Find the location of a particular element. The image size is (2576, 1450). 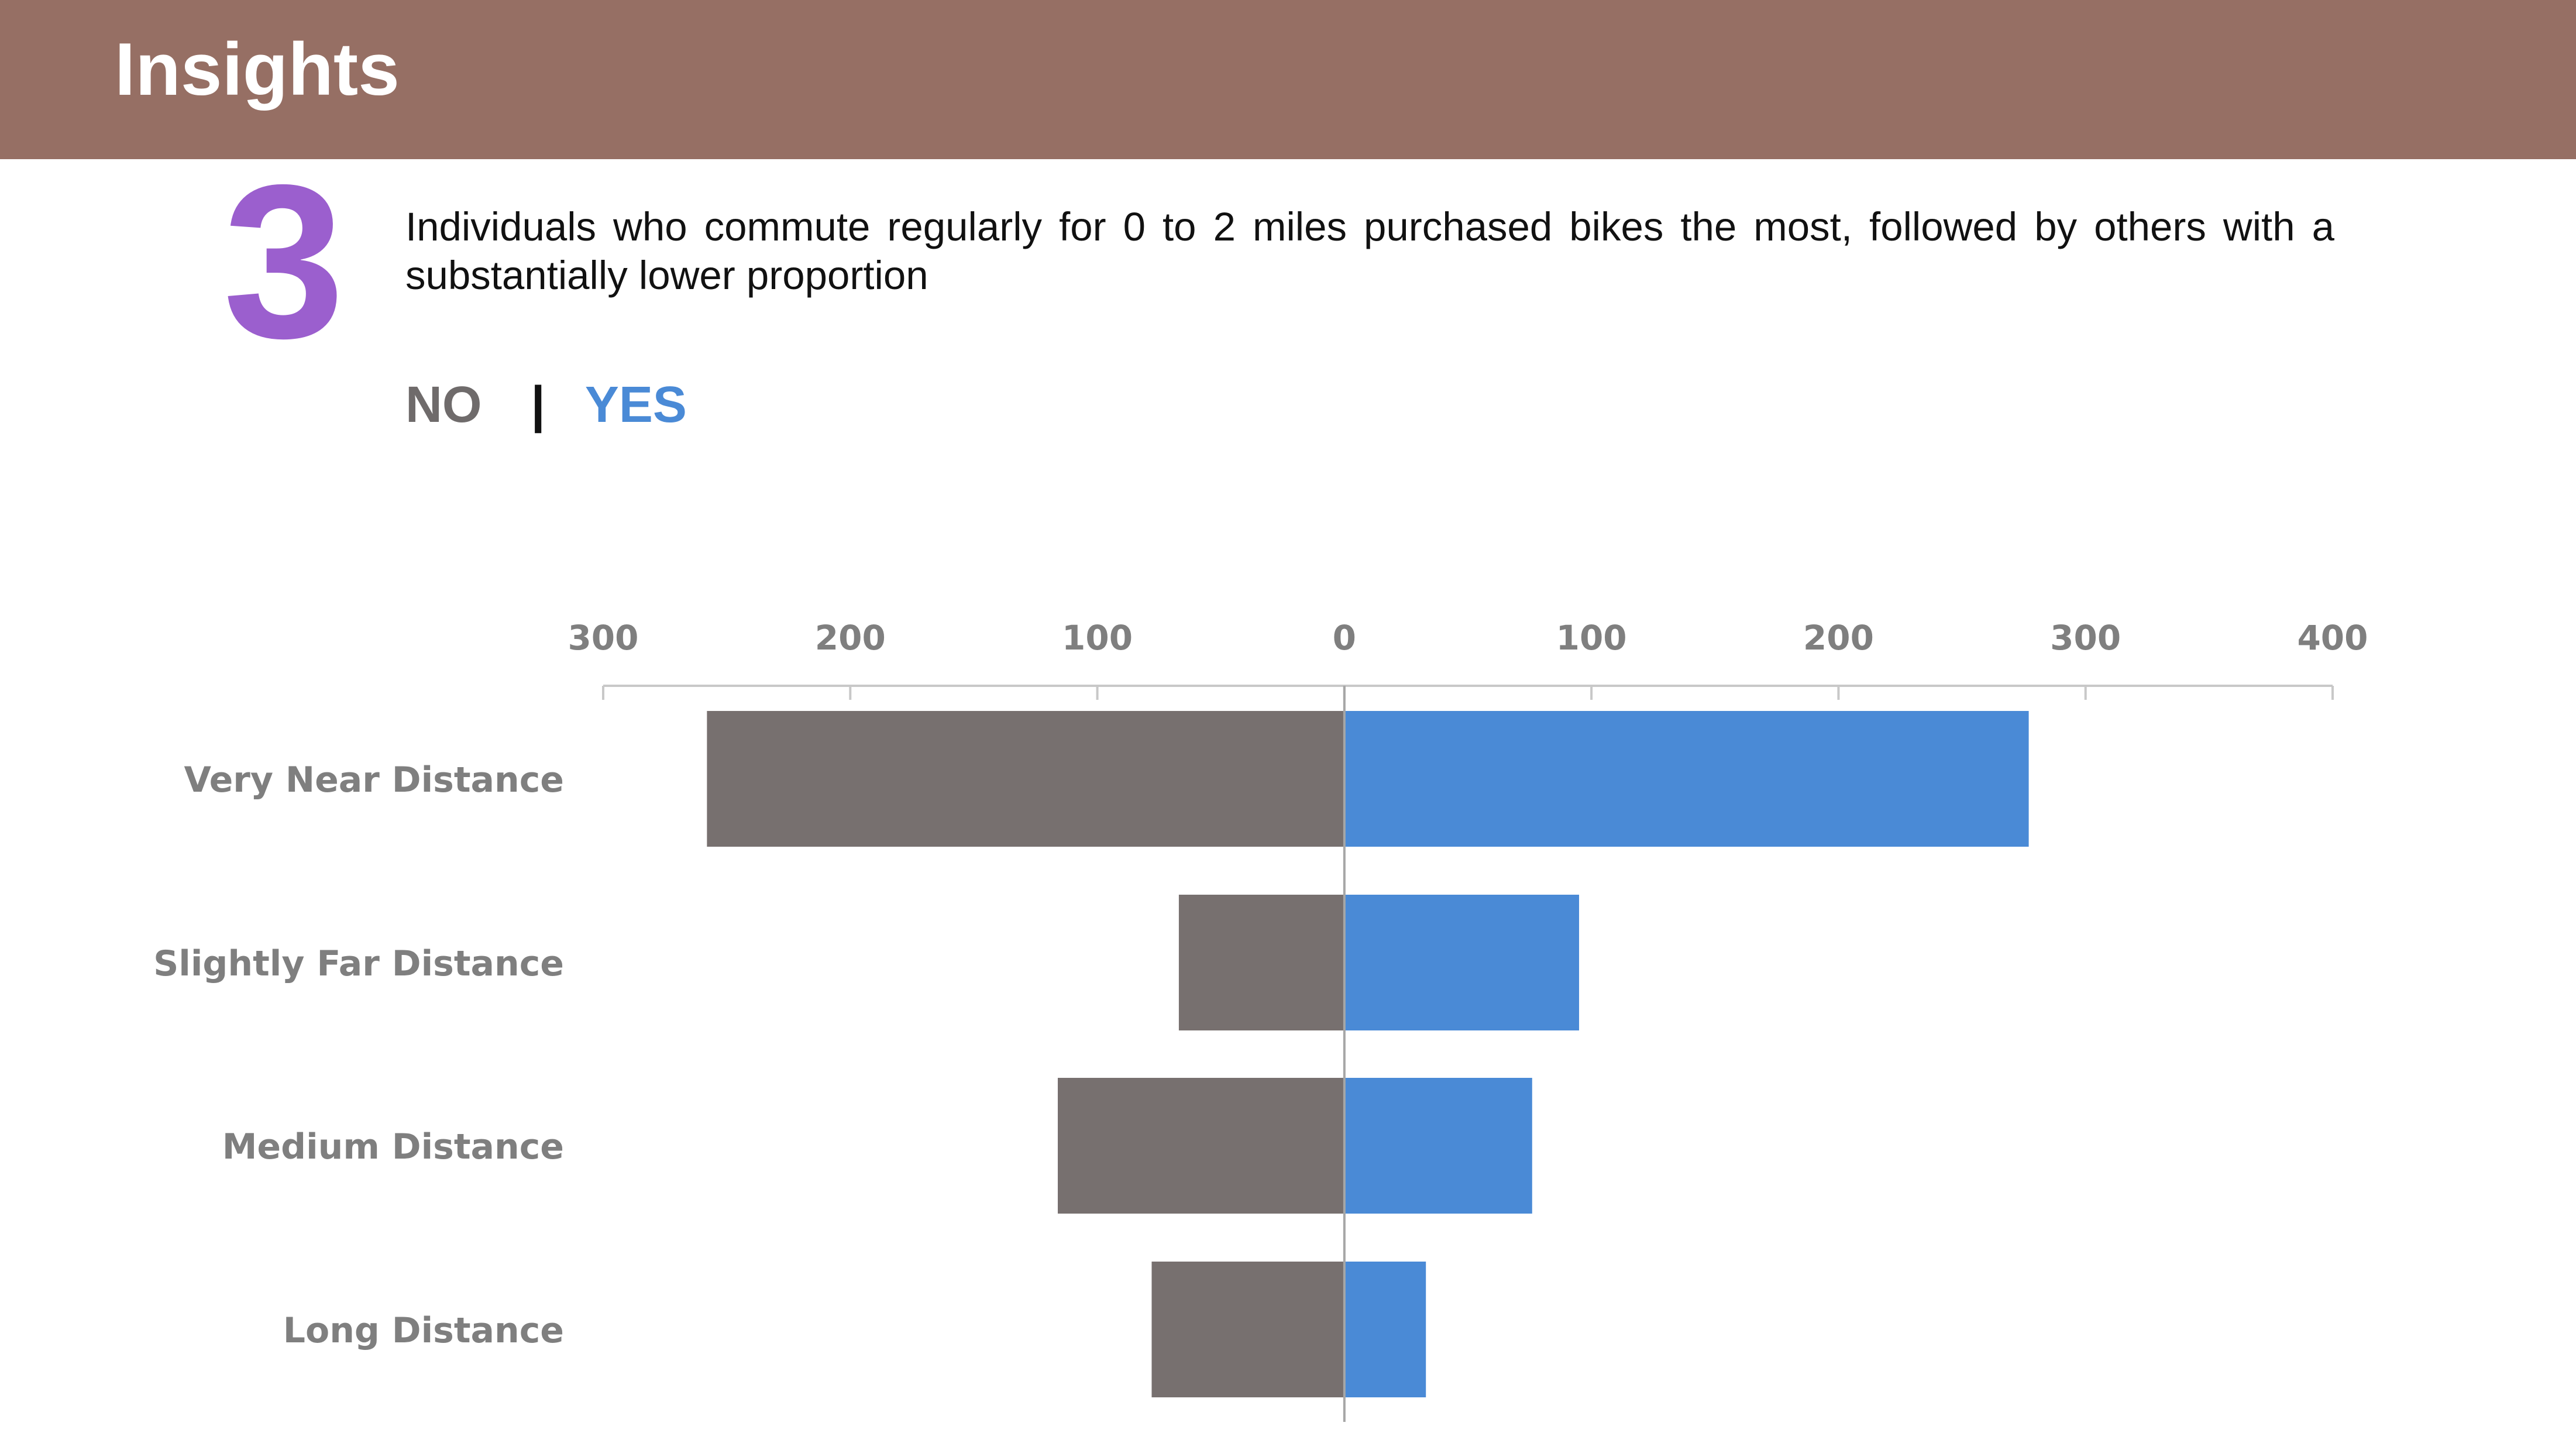

page-title: Insights is located at coordinates (257, 69).